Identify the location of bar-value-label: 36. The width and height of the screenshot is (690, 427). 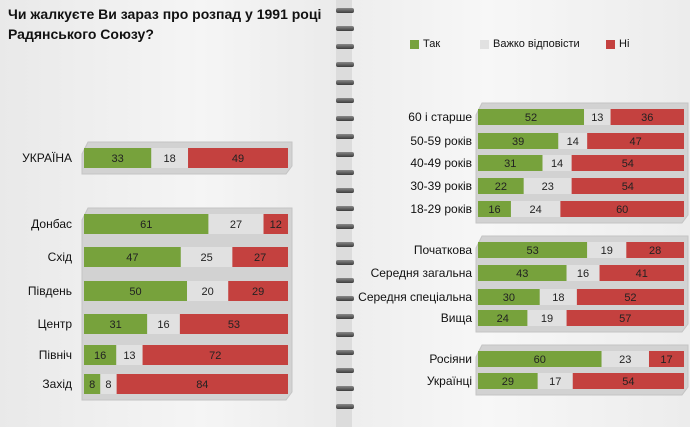
(647, 118).